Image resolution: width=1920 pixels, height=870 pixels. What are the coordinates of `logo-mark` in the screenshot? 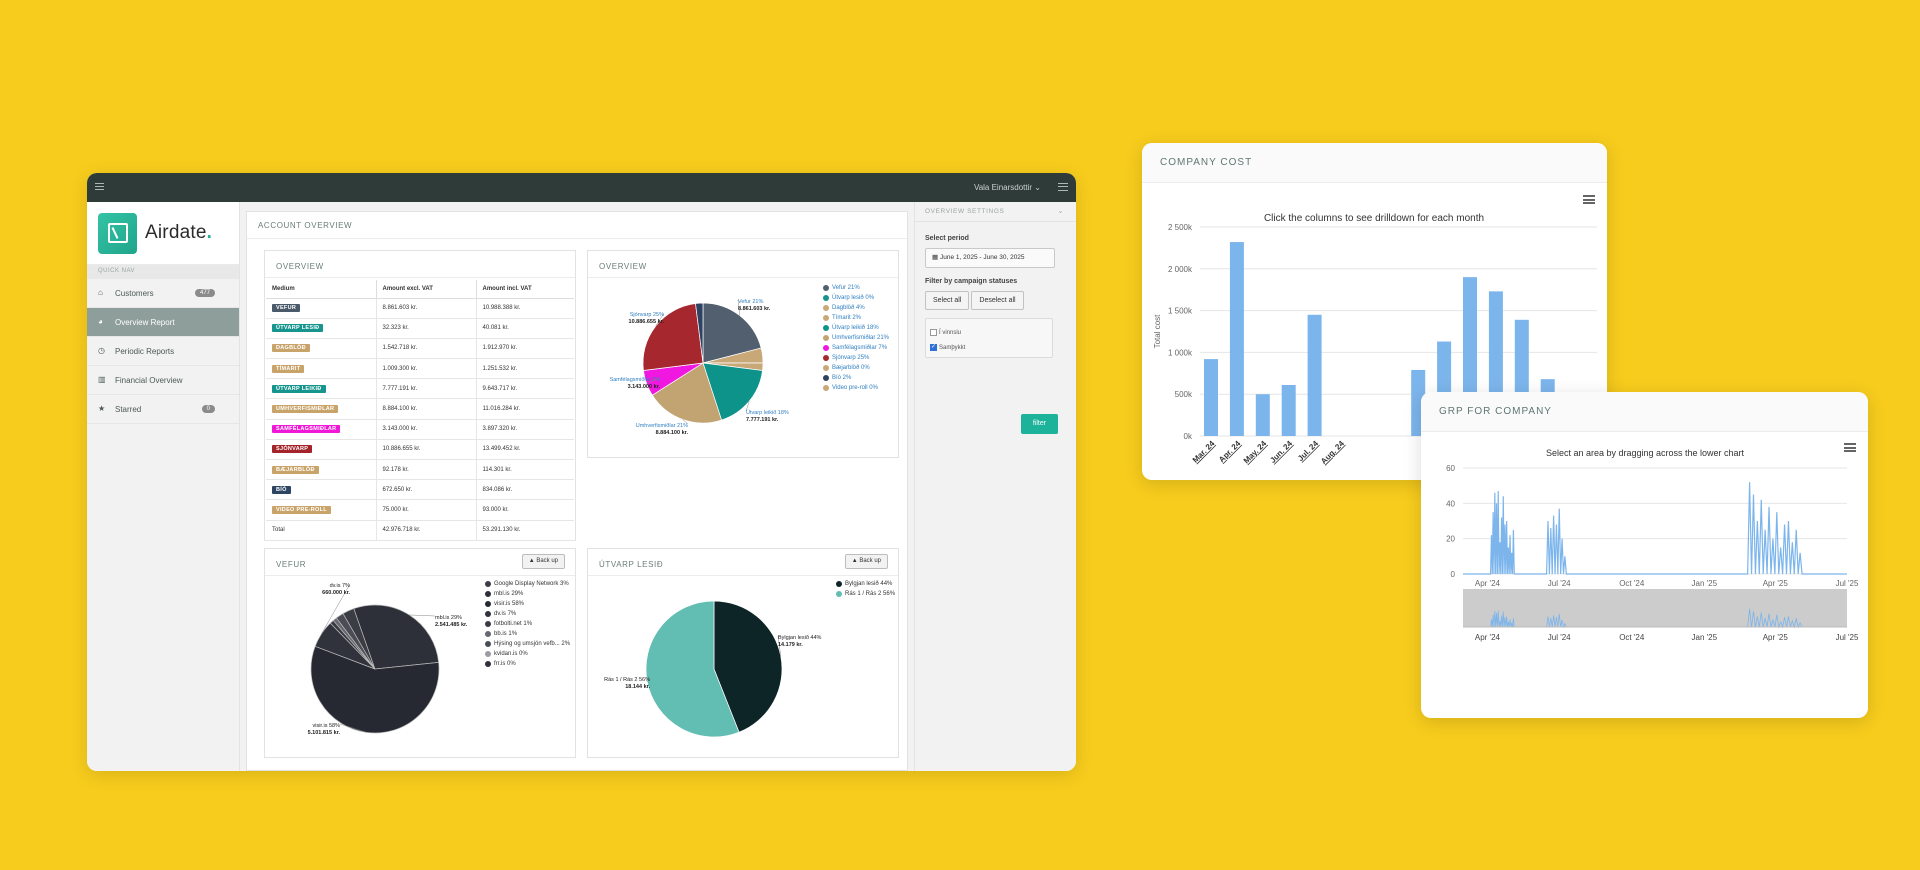 It's located at (117, 233).